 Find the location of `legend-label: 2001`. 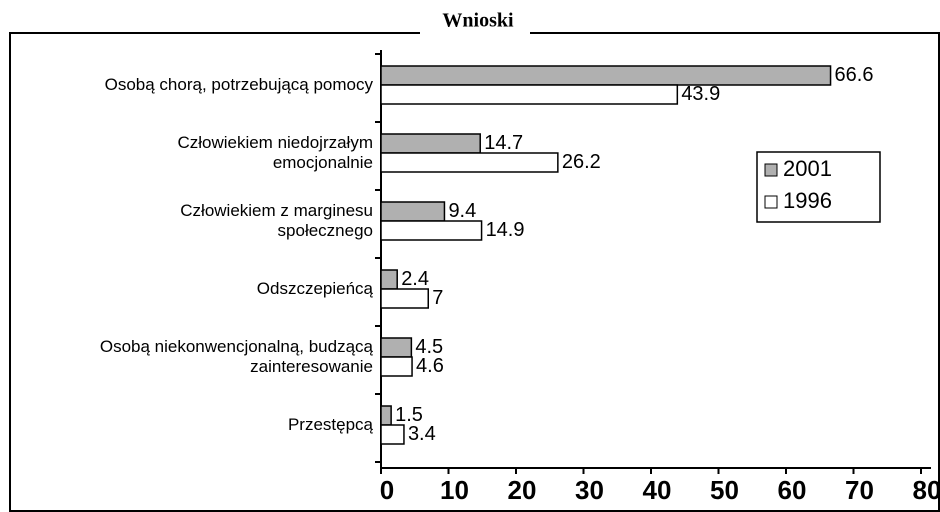

legend-label: 2001 is located at coordinates (807, 168).